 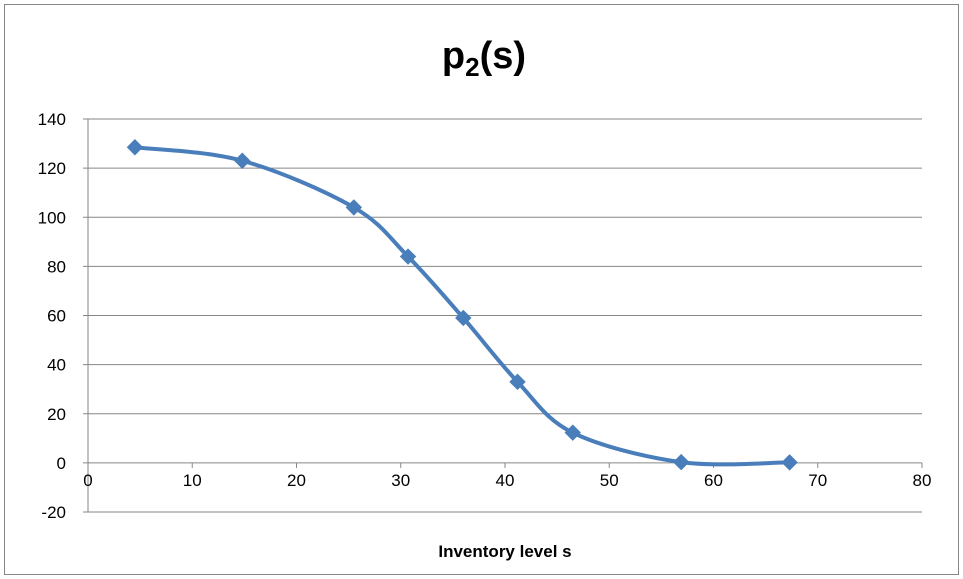 What do you see at coordinates (922, 480) in the screenshot?
I see `x-tick-label: 80` at bounding box center [922, 480].